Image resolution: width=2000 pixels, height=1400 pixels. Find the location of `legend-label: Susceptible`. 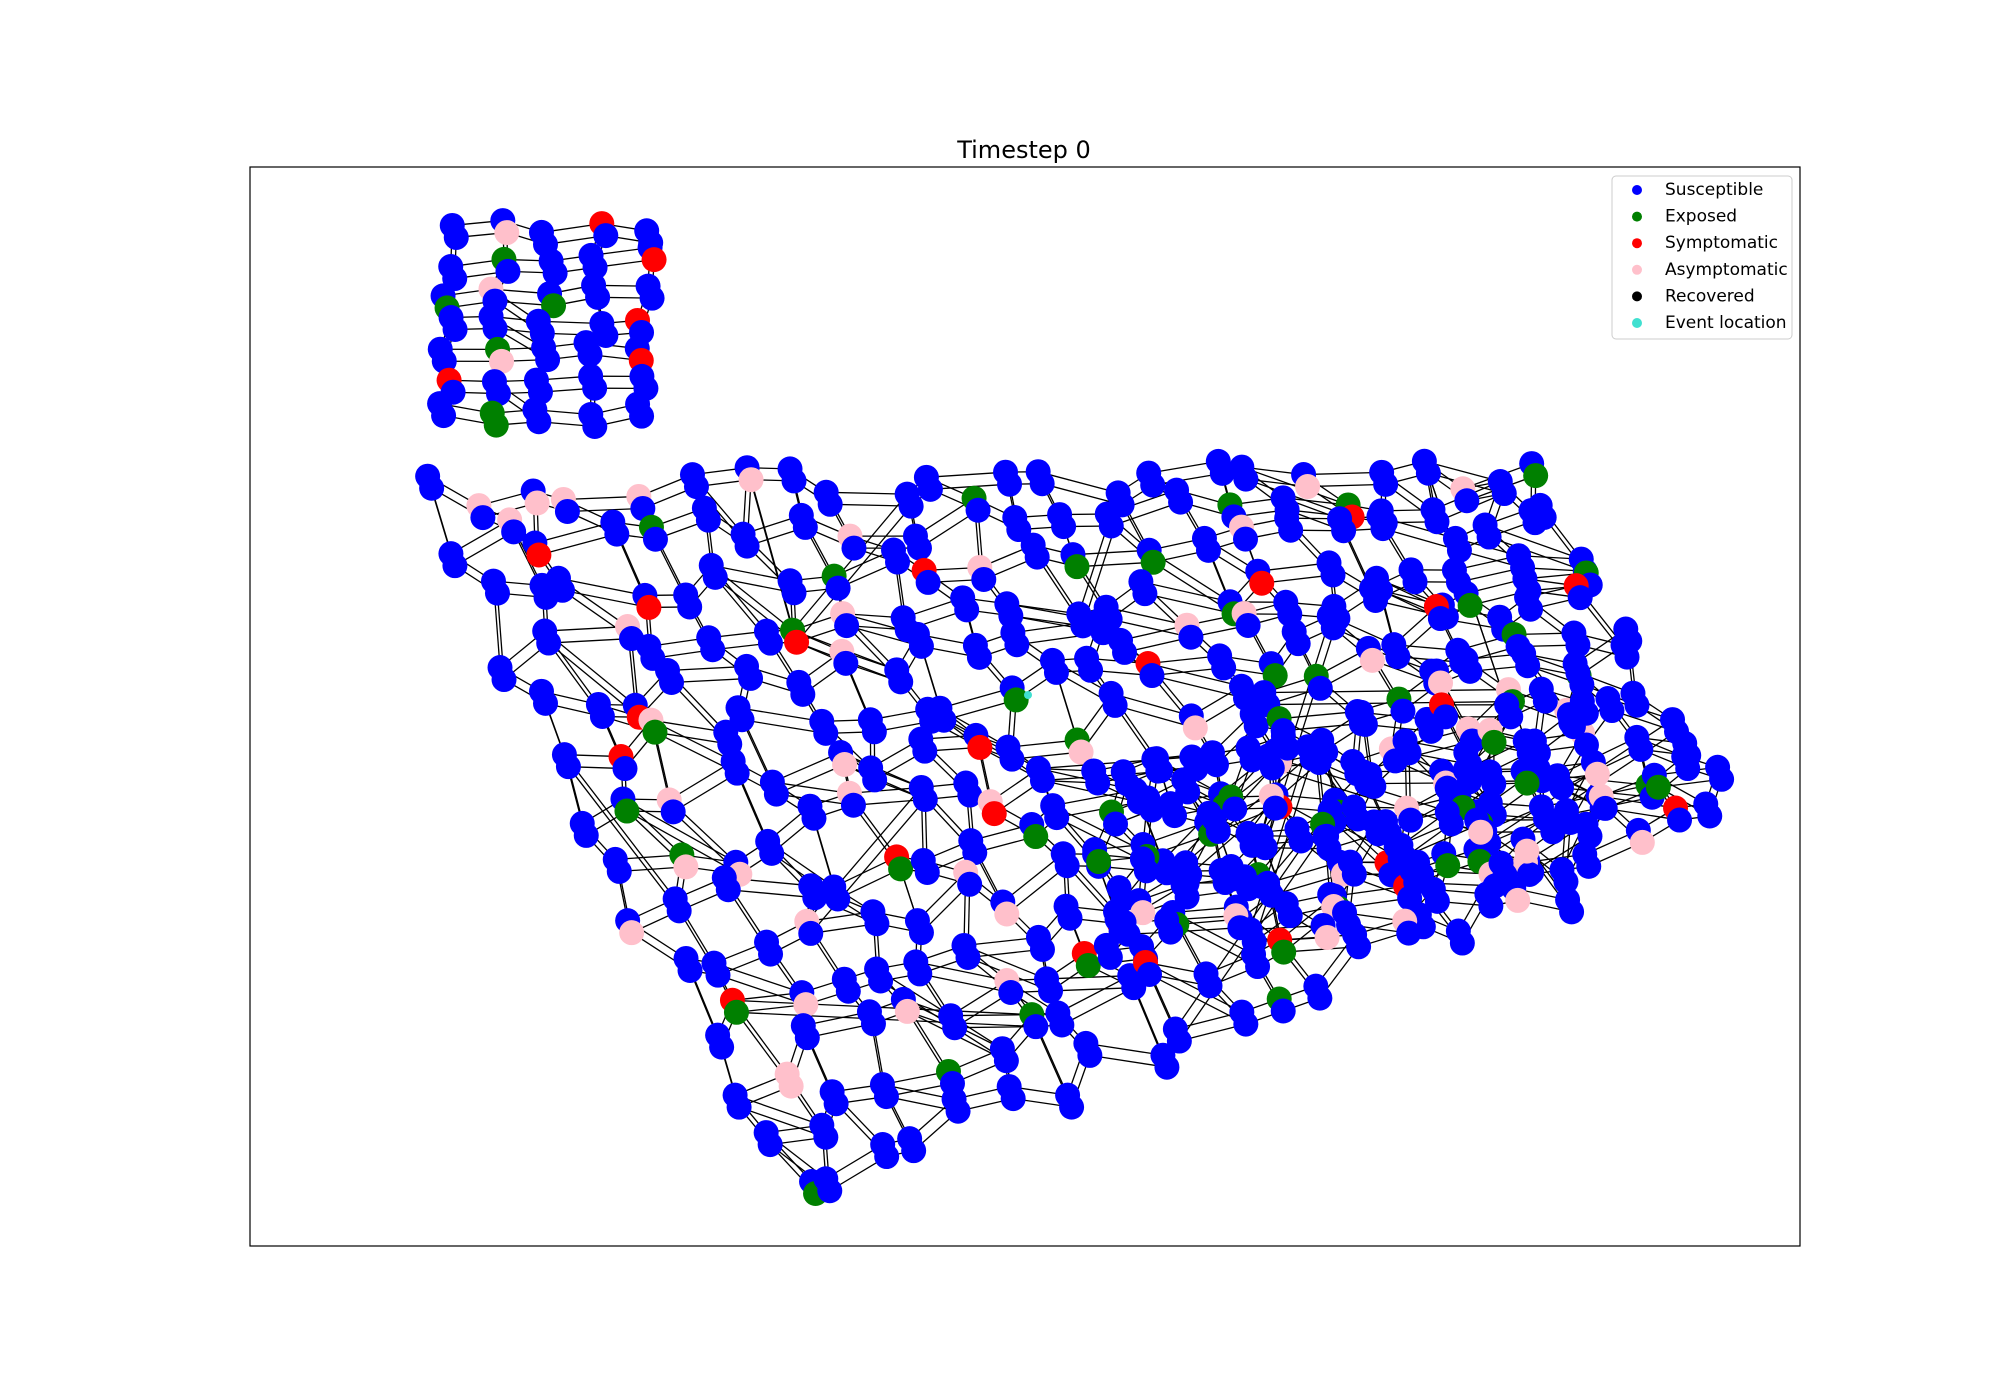

legend-label: Susceptible is located at coordinates (1714, 190).